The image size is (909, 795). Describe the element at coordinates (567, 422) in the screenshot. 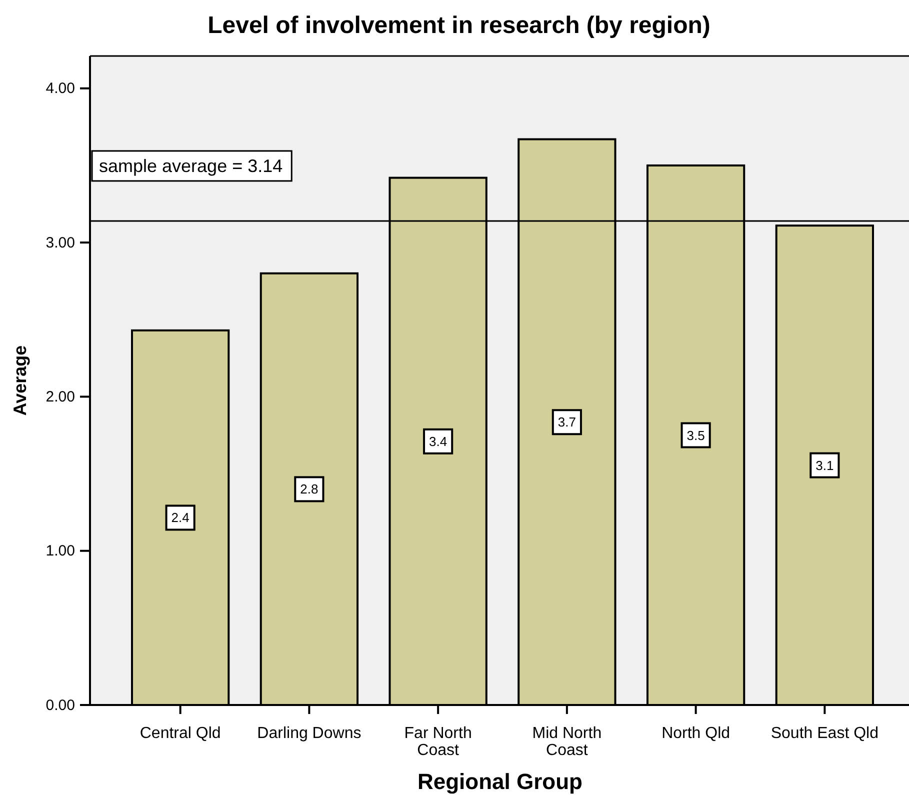

I see `data-label: 3.7` at that location.